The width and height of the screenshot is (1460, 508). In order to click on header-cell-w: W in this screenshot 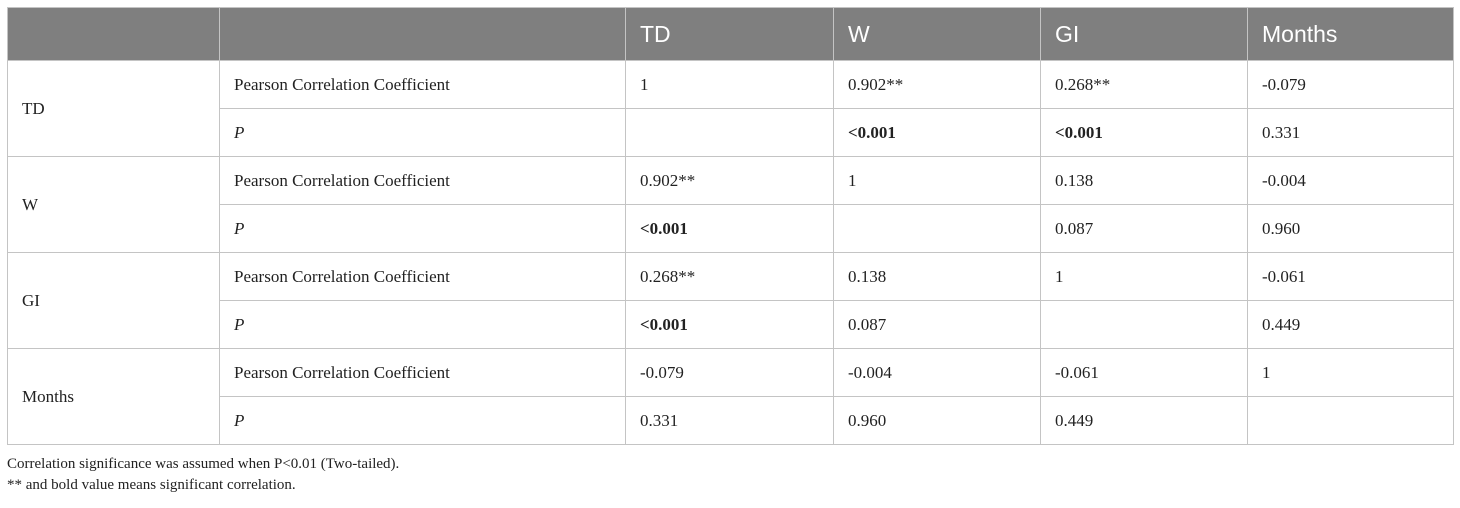, I will do `click(937, 34)`.